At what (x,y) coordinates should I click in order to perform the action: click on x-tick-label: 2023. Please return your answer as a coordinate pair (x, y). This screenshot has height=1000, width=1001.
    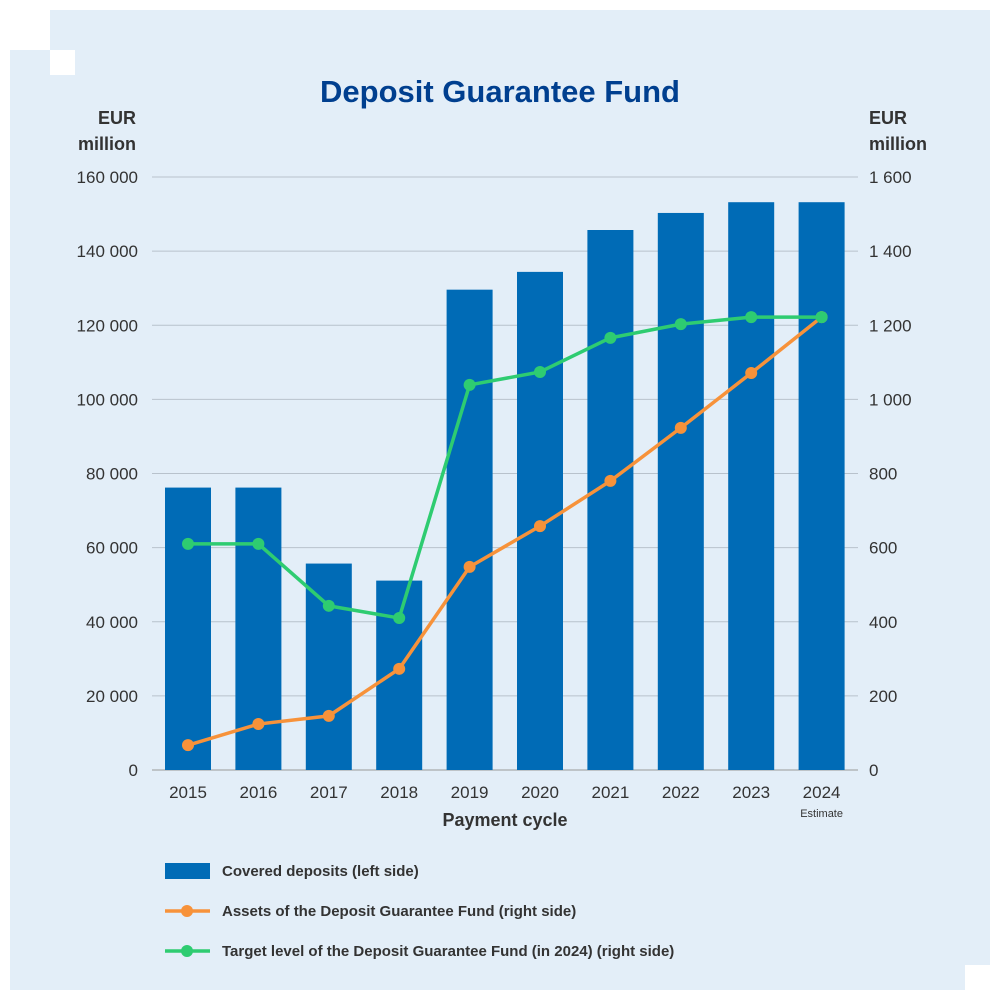
    Looking at the image, I should click on (751, 792).